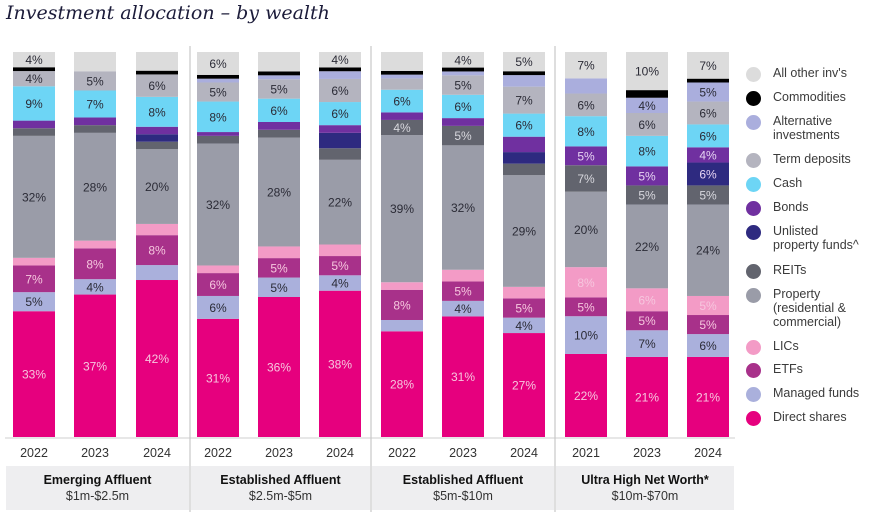 The height and width of the screenshot is (512, 870). What do you see at coordinates (645, 496) in the screenshot?
I see `group-range: $10m-$70m` at bounding box center [645, 496].